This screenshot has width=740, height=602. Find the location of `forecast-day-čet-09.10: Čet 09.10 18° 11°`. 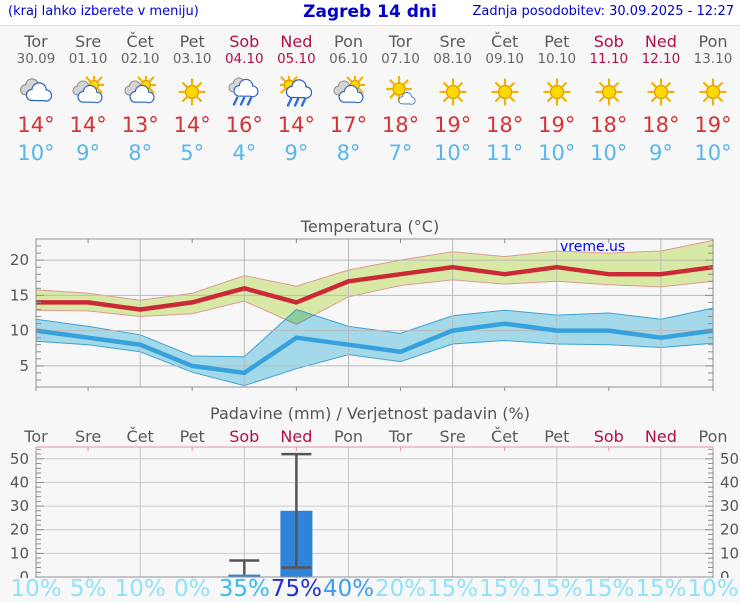

forecast-day-čet-09.10: Čet 09.10 18° 11° is located at coordinates (505, 97).